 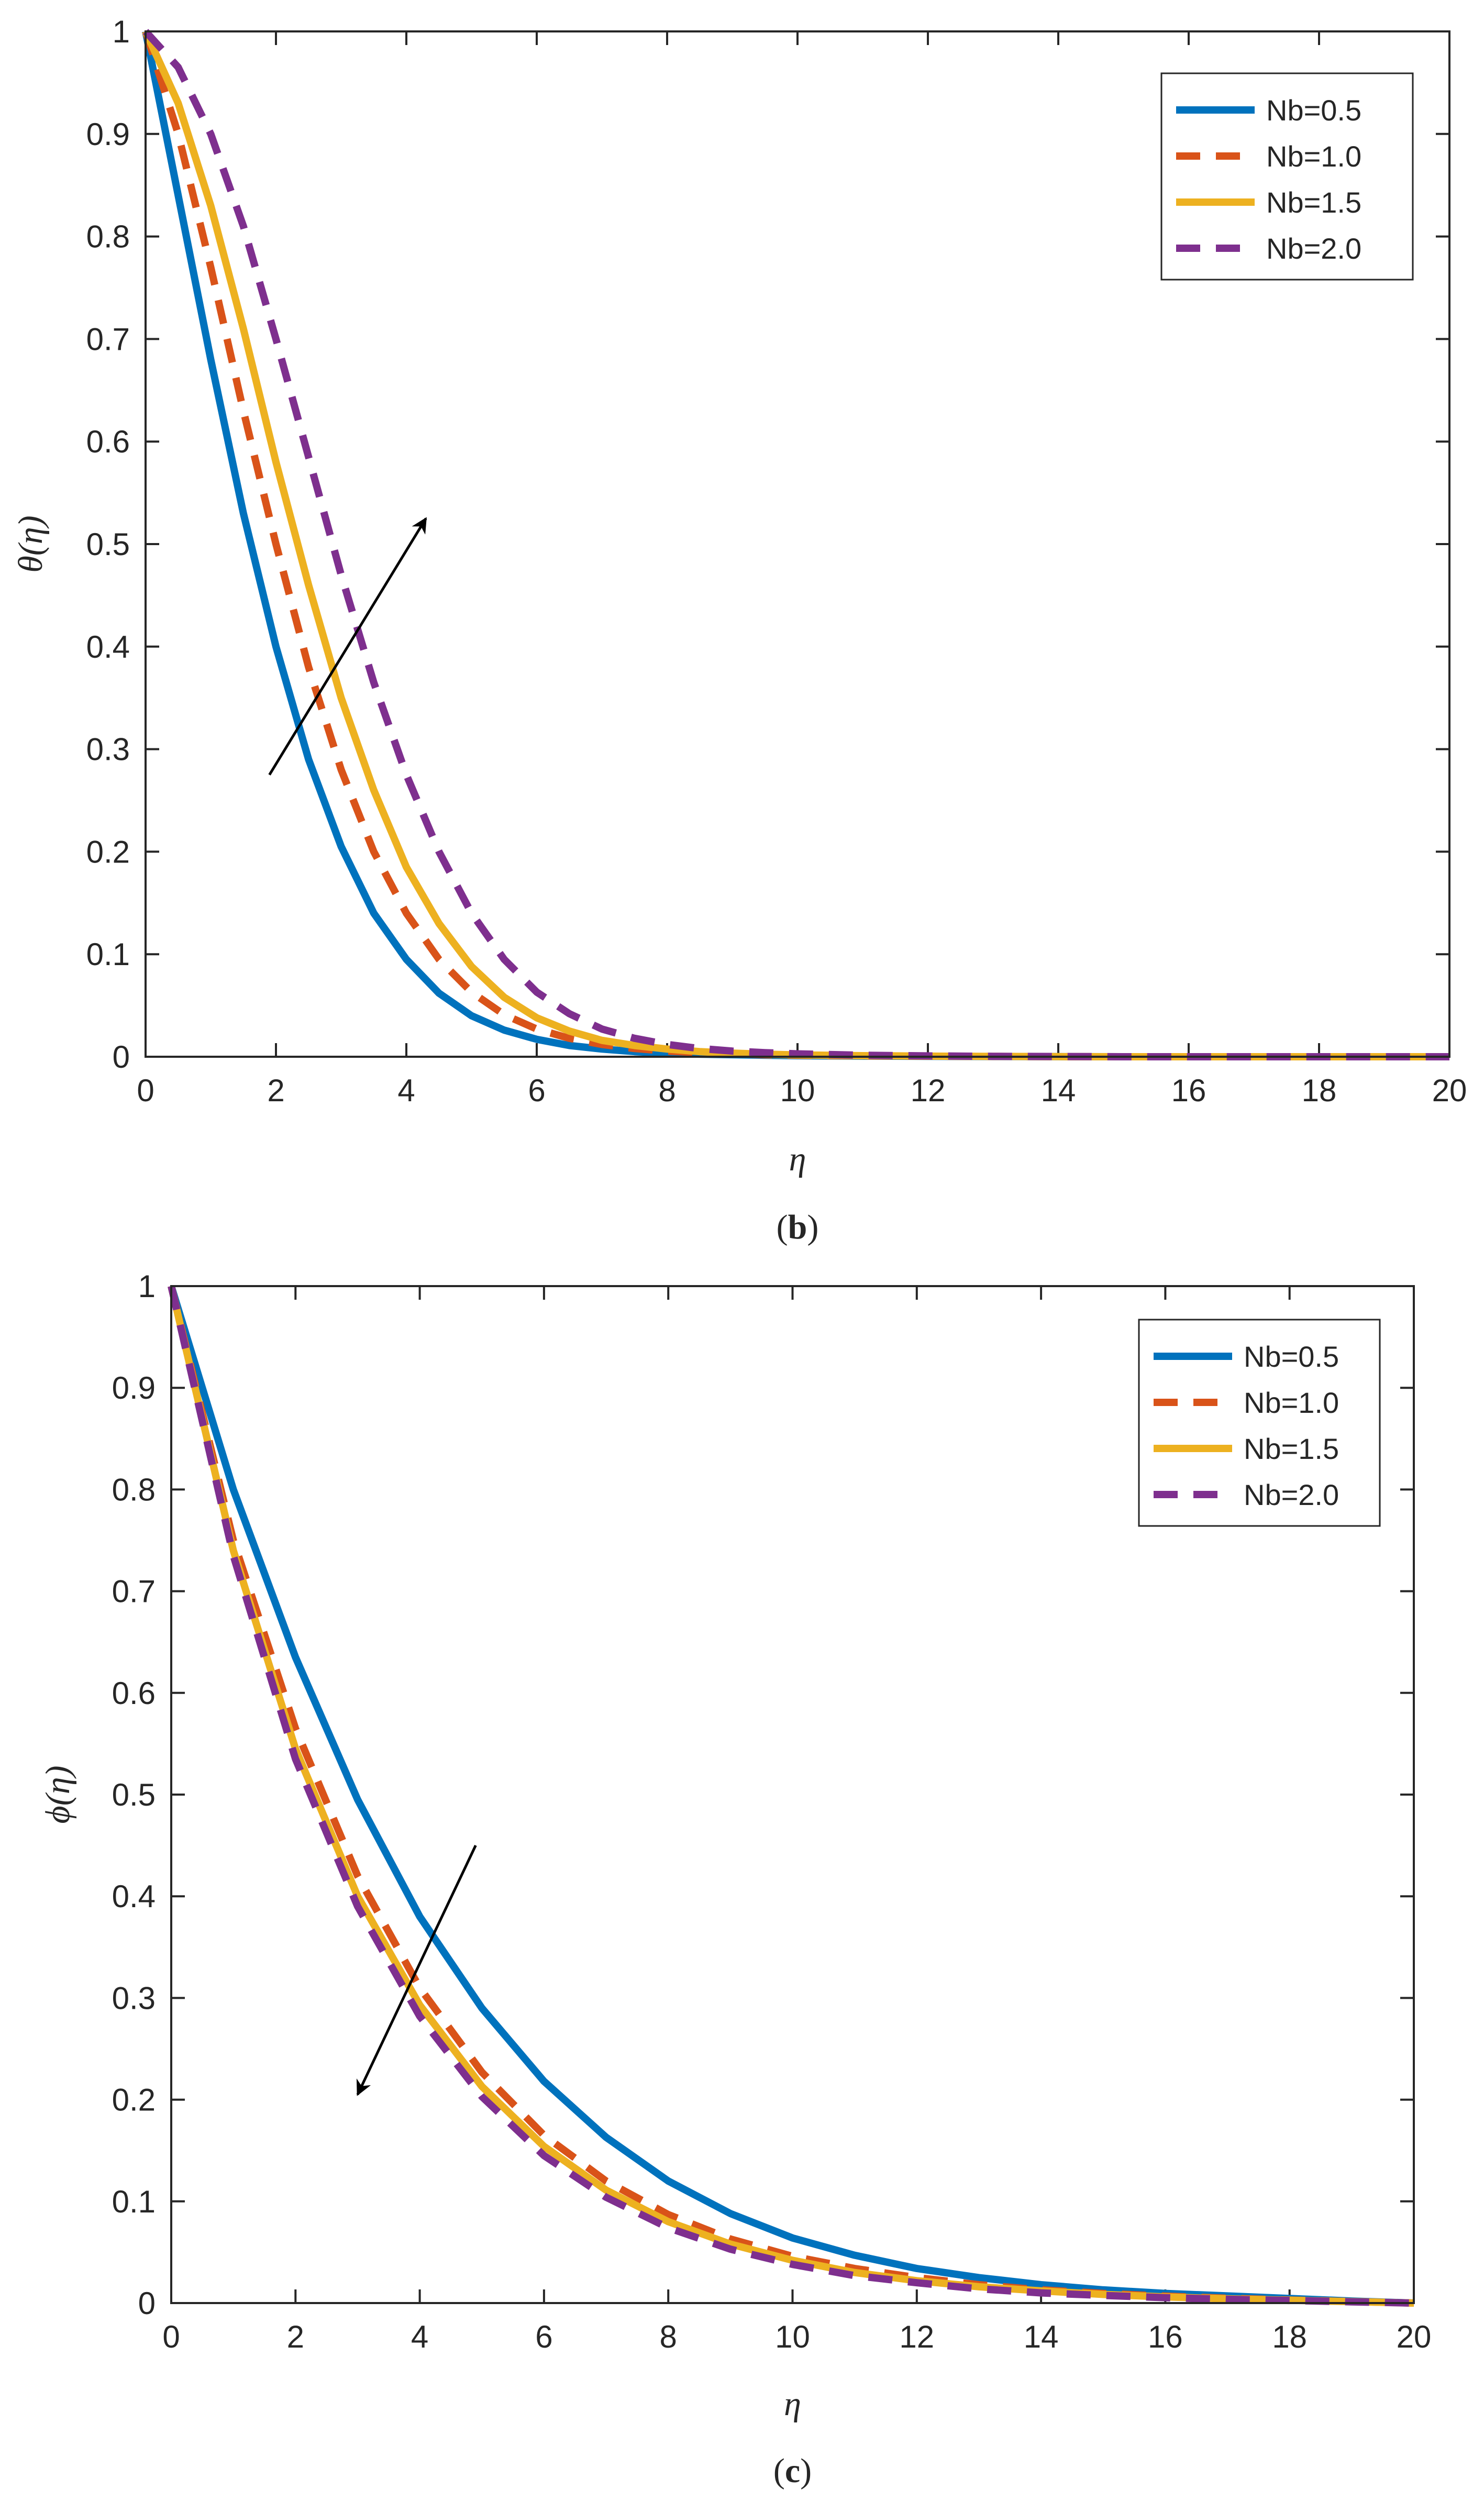 What do you see at coordinates (798, 1227) in the screenshot?
I see `panel-caption: (b)` at bounding box center [798, 1227].